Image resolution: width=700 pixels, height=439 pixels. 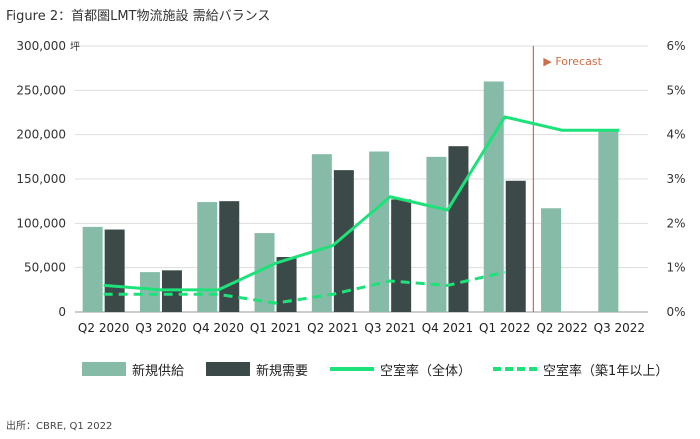 I want to click on right-axis-tick-label: 5%, so click(x=675, y=90).